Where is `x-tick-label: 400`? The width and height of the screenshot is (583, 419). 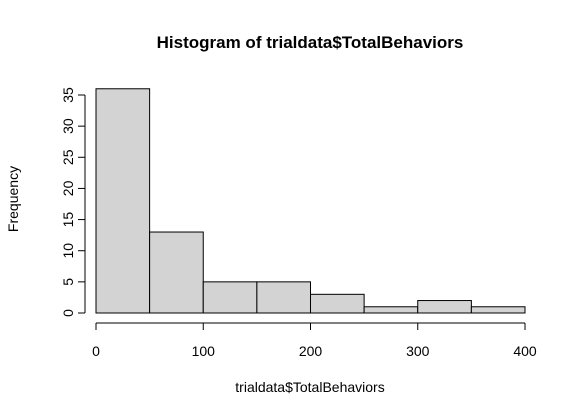
x-tick-label: 400 is located at coordinates (525, 351).